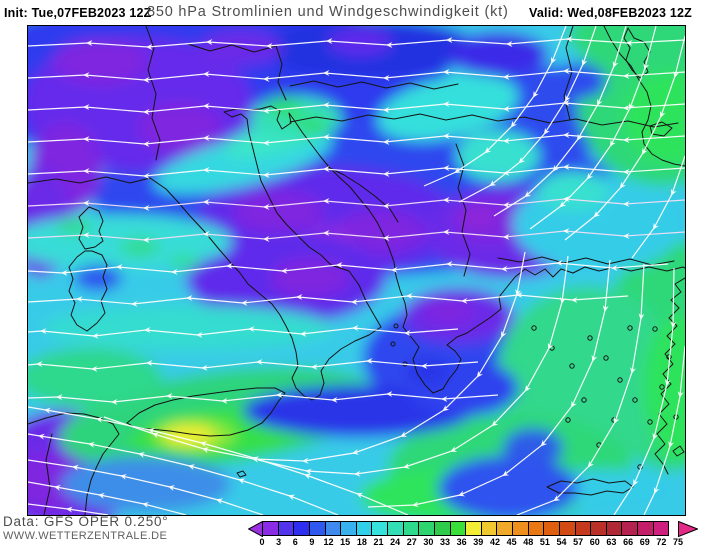  What do you see at coordinates (85, 536) in the screenshot?
I see `website-label: WWW.WETTERZENTRALE.DE` at bounding box center [85, 536].